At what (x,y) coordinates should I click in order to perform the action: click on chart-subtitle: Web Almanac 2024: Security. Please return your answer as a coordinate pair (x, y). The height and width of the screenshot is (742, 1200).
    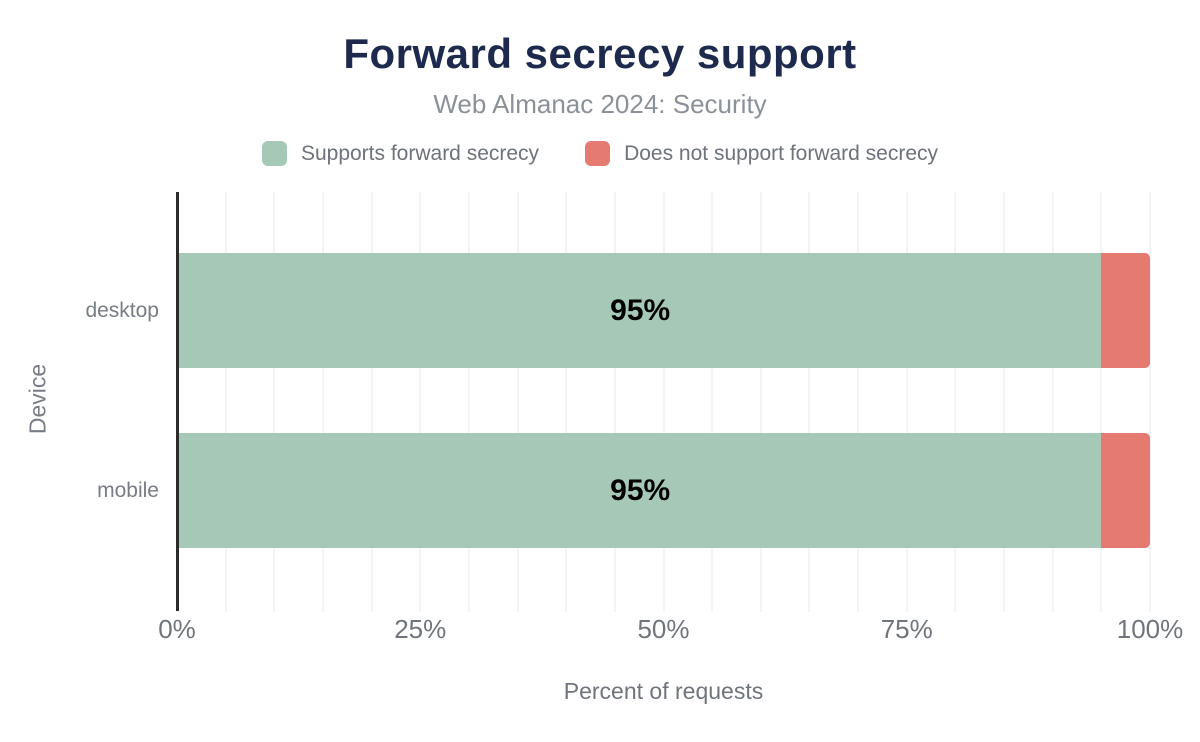
    Looking at the image, I should click on (600, 104).